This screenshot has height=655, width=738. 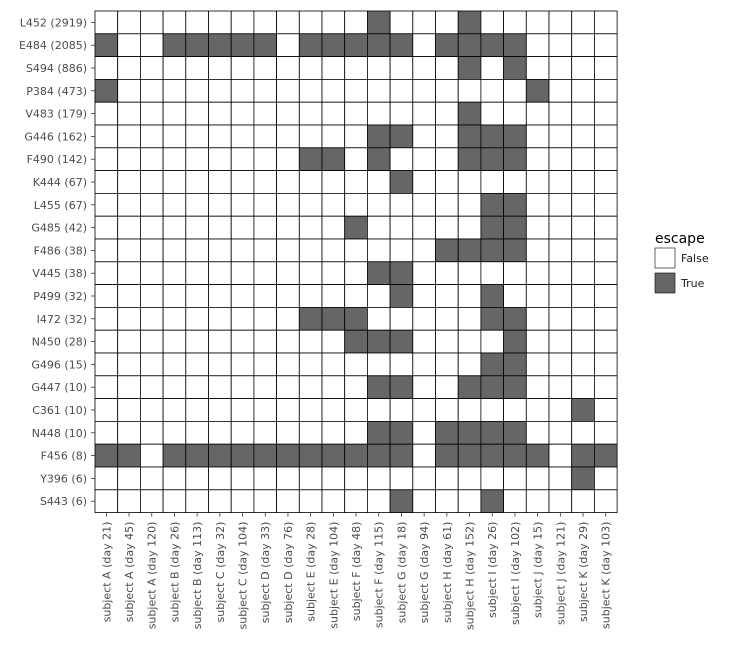 What do you see at coordinates (59, 228) in the screenshot?
I see `row-label: G485 (42)` at bounding box center [59, 228].